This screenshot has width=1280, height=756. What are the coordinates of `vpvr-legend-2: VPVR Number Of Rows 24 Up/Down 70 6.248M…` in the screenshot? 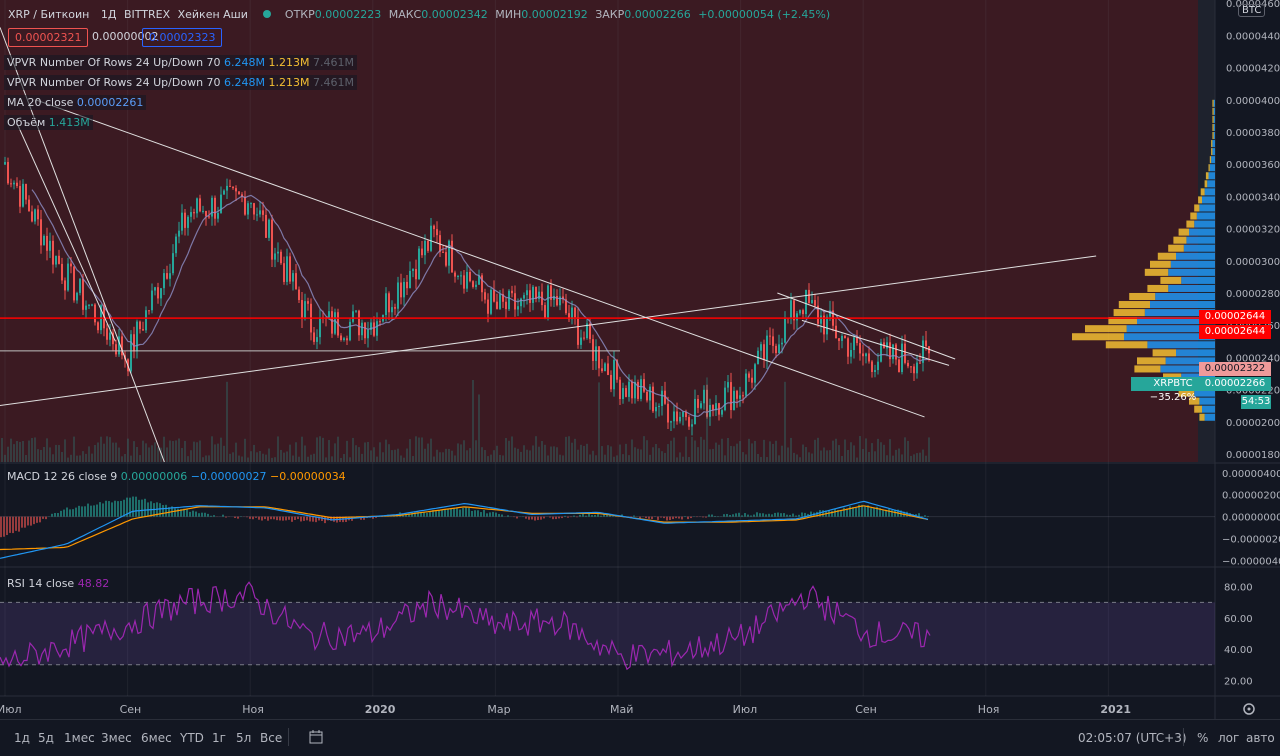 It's located at (180, 82).